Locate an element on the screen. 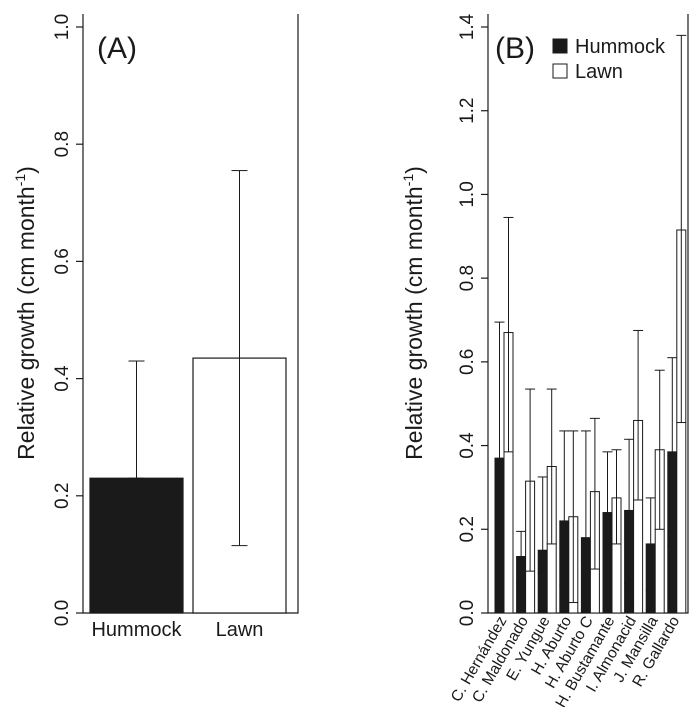  legend-label-hummock: Hummock is located at coordinates (620, 47).